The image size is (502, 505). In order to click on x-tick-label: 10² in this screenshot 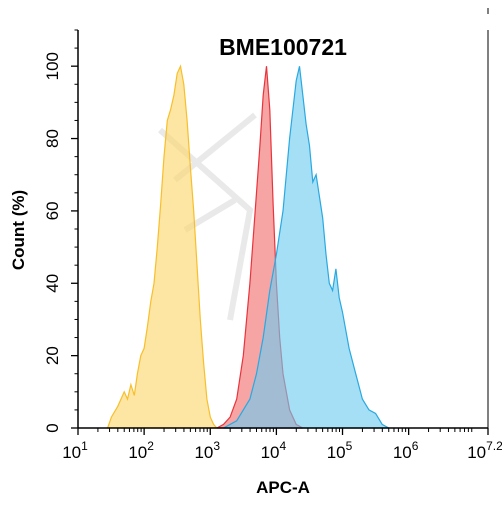, I will do `click(141, 450)`.